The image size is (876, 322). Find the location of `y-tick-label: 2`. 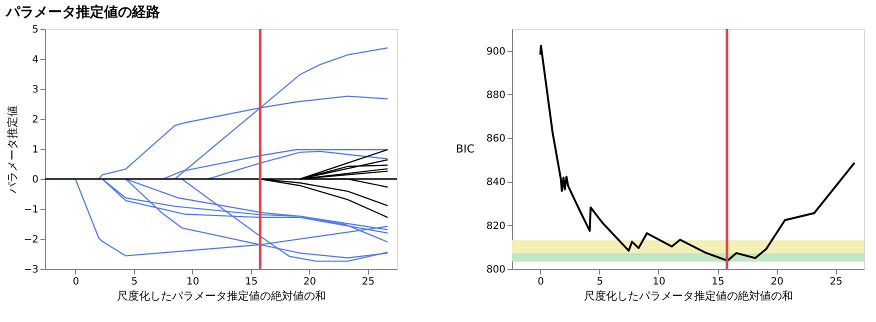

y-tick-label: 2 is located at coordinates (35, 120).